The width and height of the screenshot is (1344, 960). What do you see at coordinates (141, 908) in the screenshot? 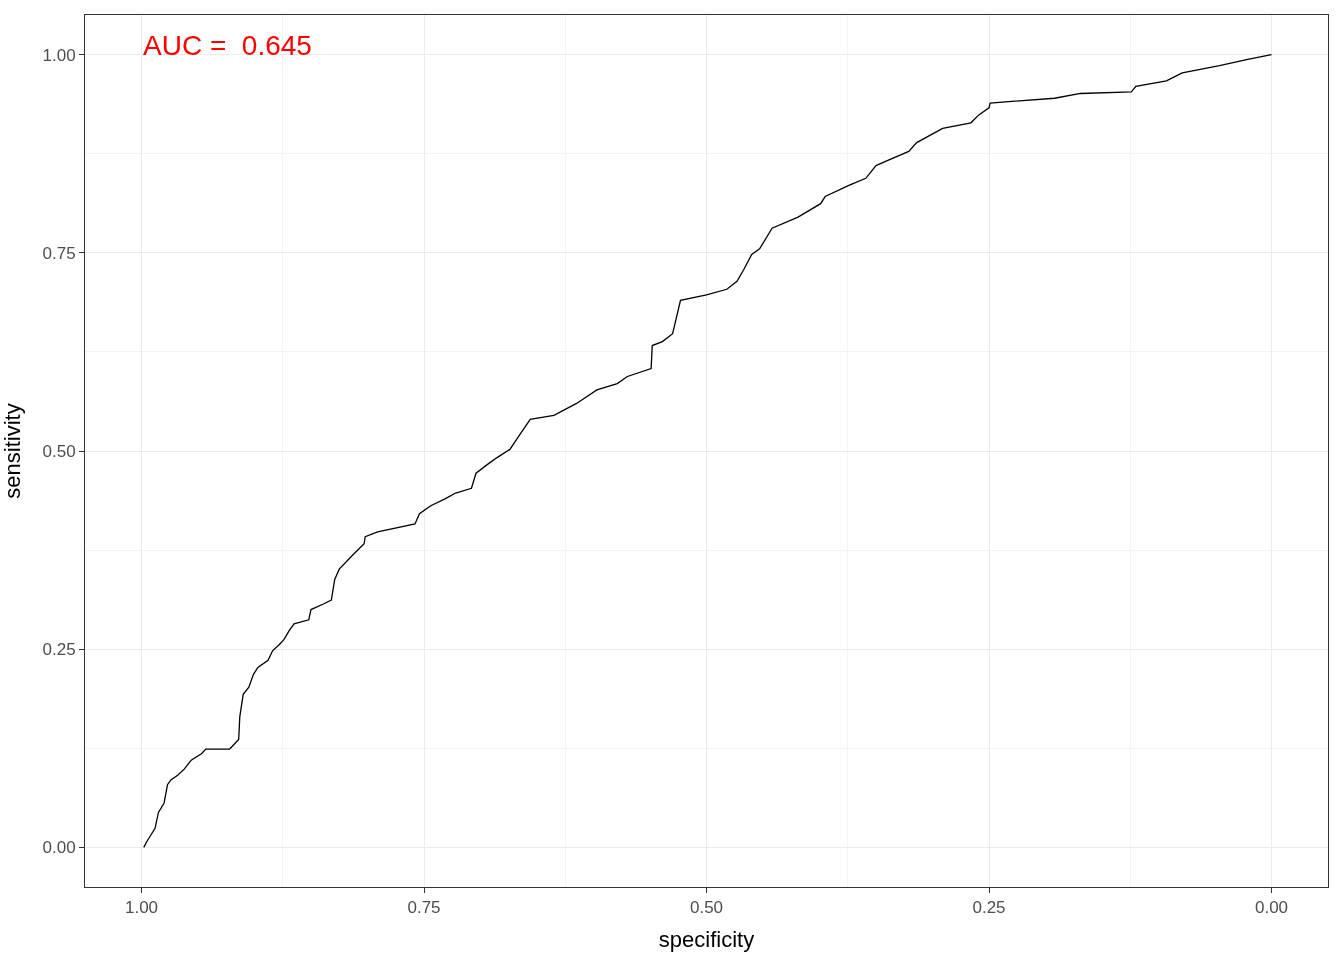
I see `x-tick-label: 1.00` at bounding box center [141, 908].